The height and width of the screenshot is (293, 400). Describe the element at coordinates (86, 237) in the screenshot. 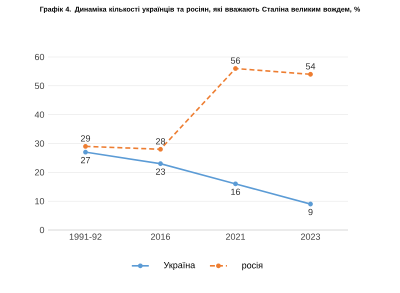

I see `x-tick-label: 1991-92` at that location.